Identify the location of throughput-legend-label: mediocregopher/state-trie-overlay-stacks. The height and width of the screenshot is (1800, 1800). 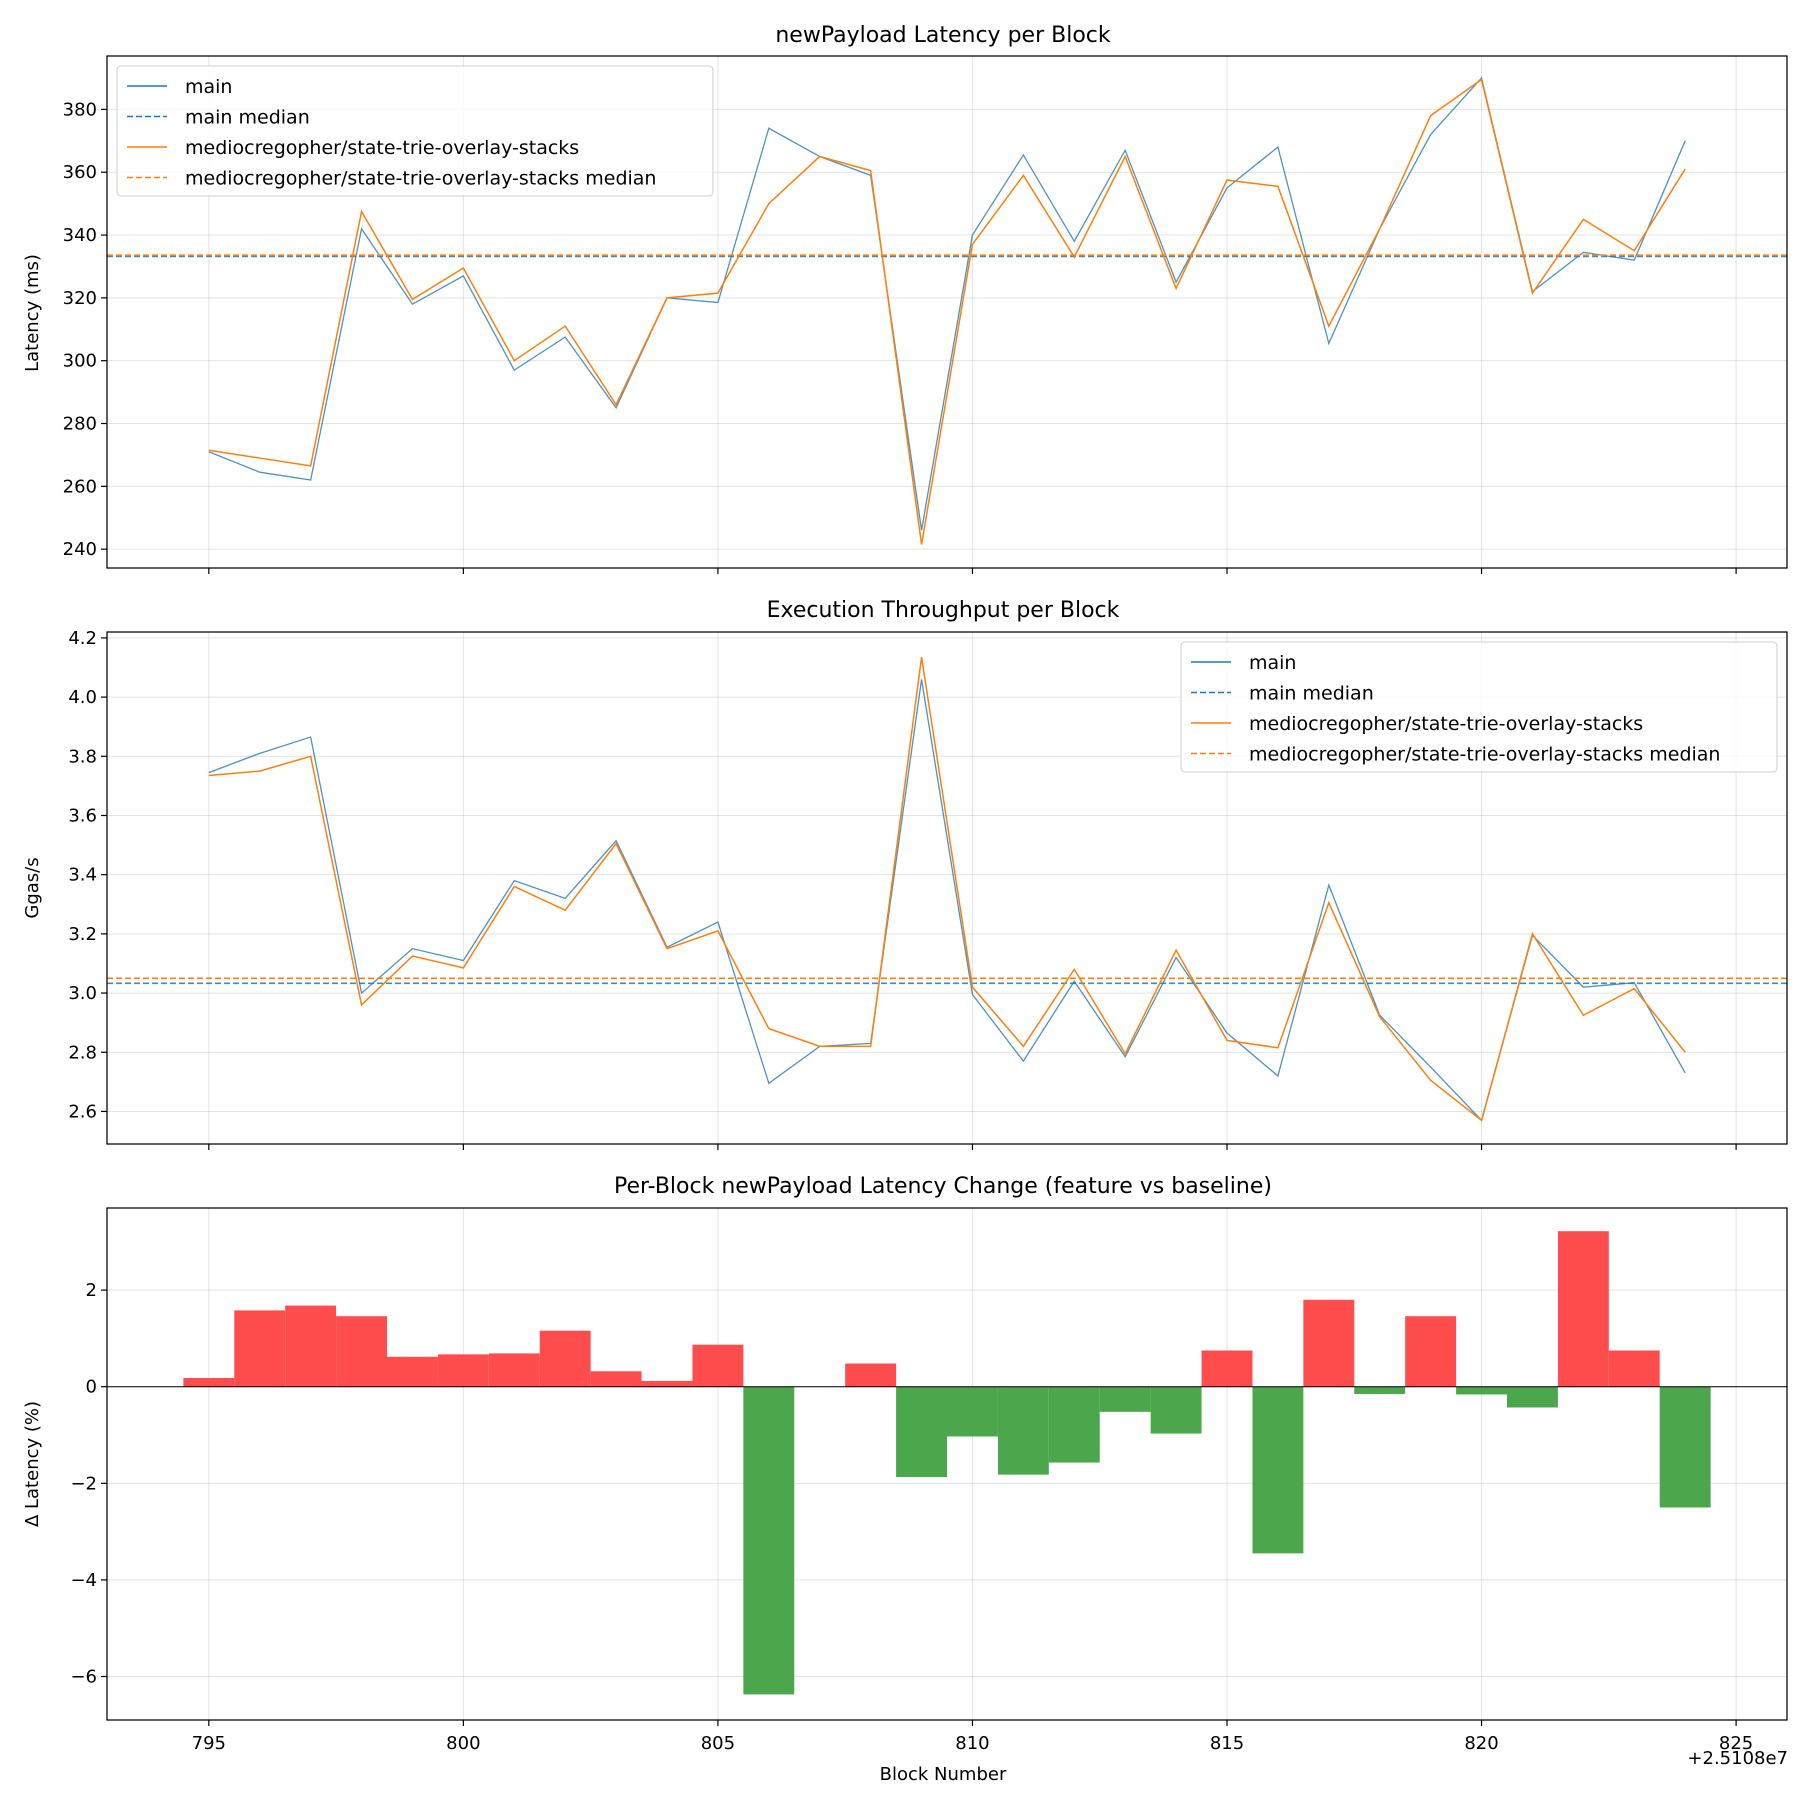
(1446, 724).